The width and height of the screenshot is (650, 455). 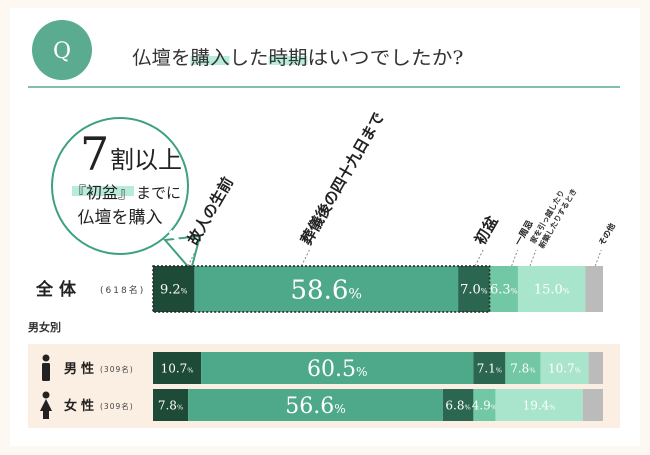 I want to click on data-label: 6.8%, so click(x=457, y=405).